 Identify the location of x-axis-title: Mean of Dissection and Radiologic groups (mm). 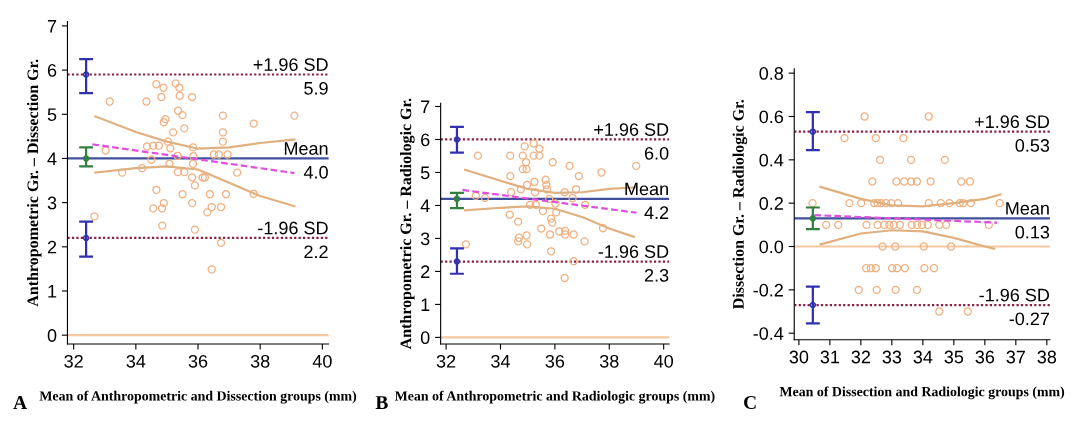
(922, 393).